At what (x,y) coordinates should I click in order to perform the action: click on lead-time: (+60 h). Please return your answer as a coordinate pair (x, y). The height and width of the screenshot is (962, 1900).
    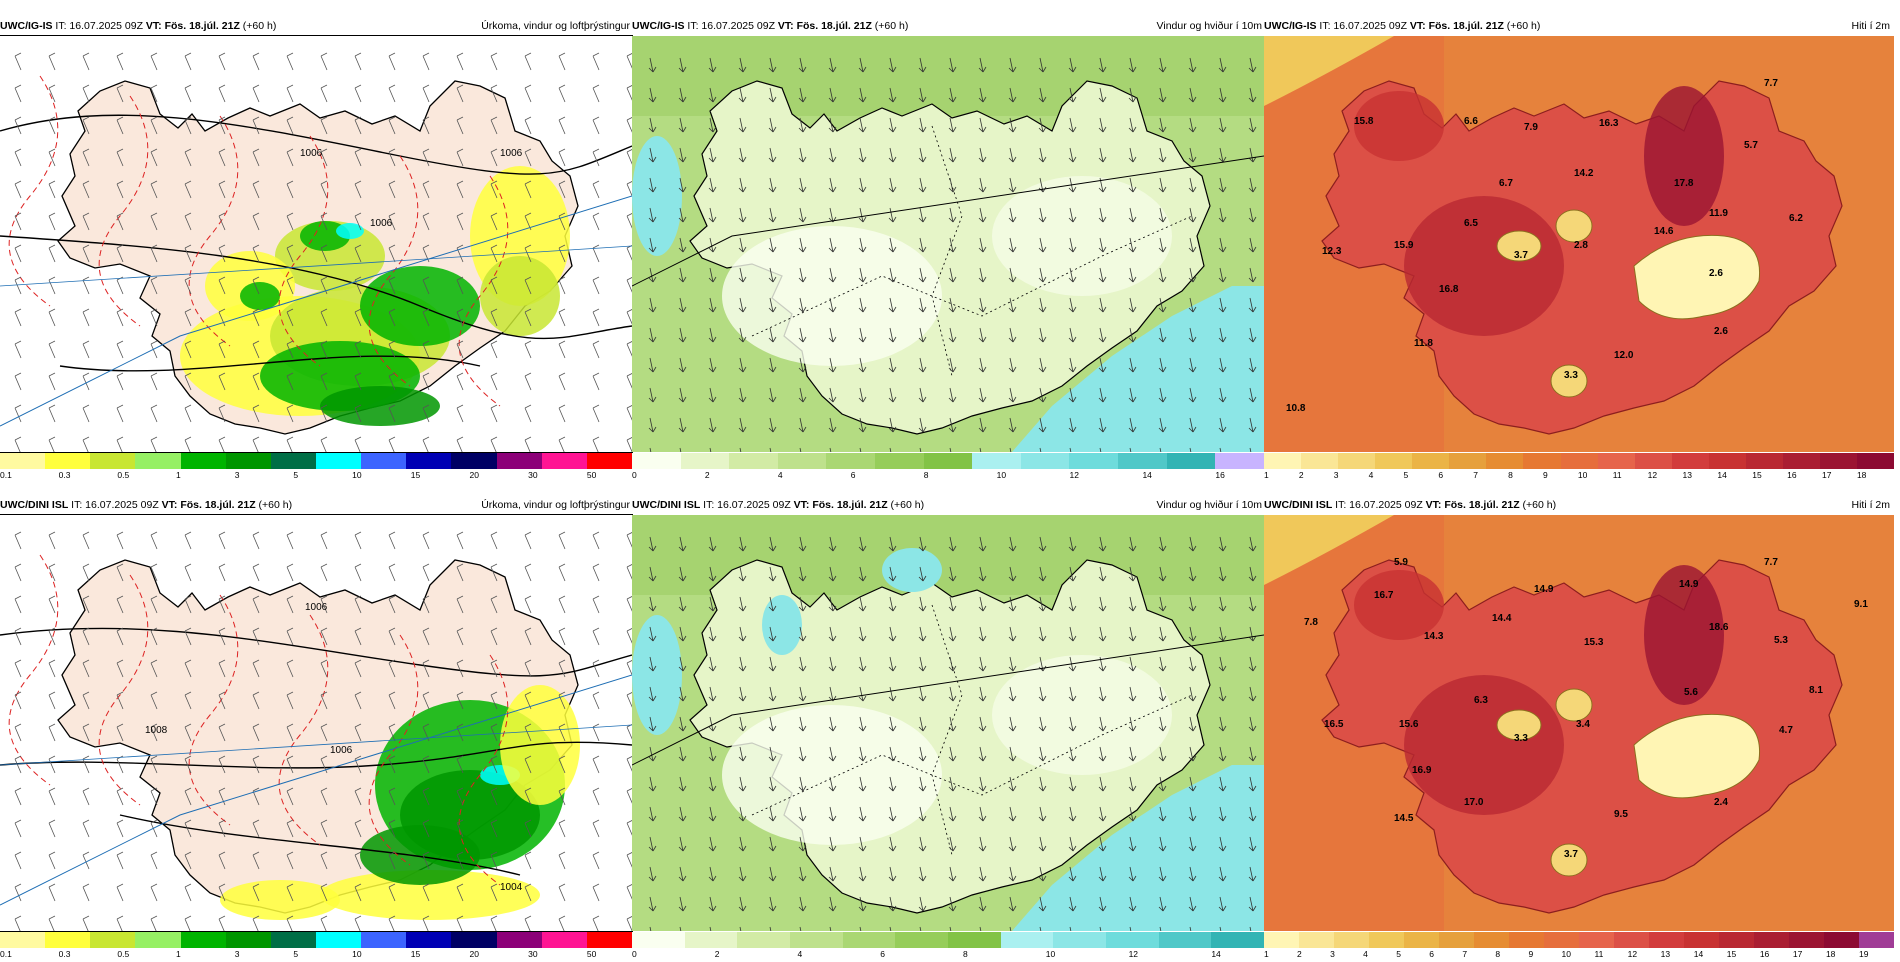
    Looking at the image, I should click on (1539, 505).